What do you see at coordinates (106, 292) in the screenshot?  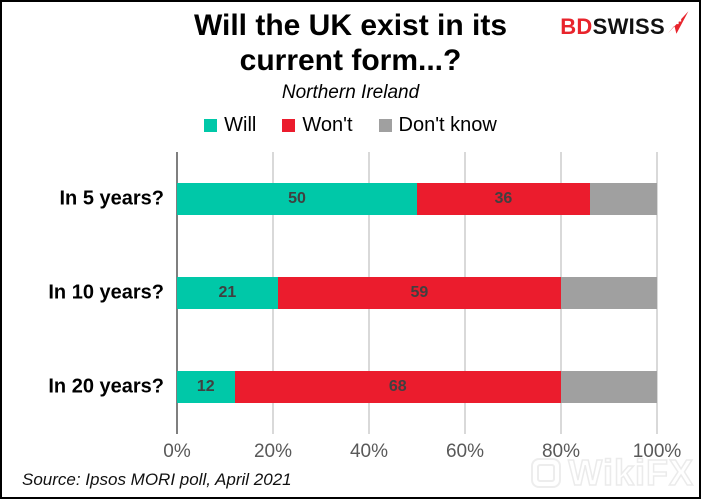 I see `category-label: In 10 years?` at bounding box center [106, 292].